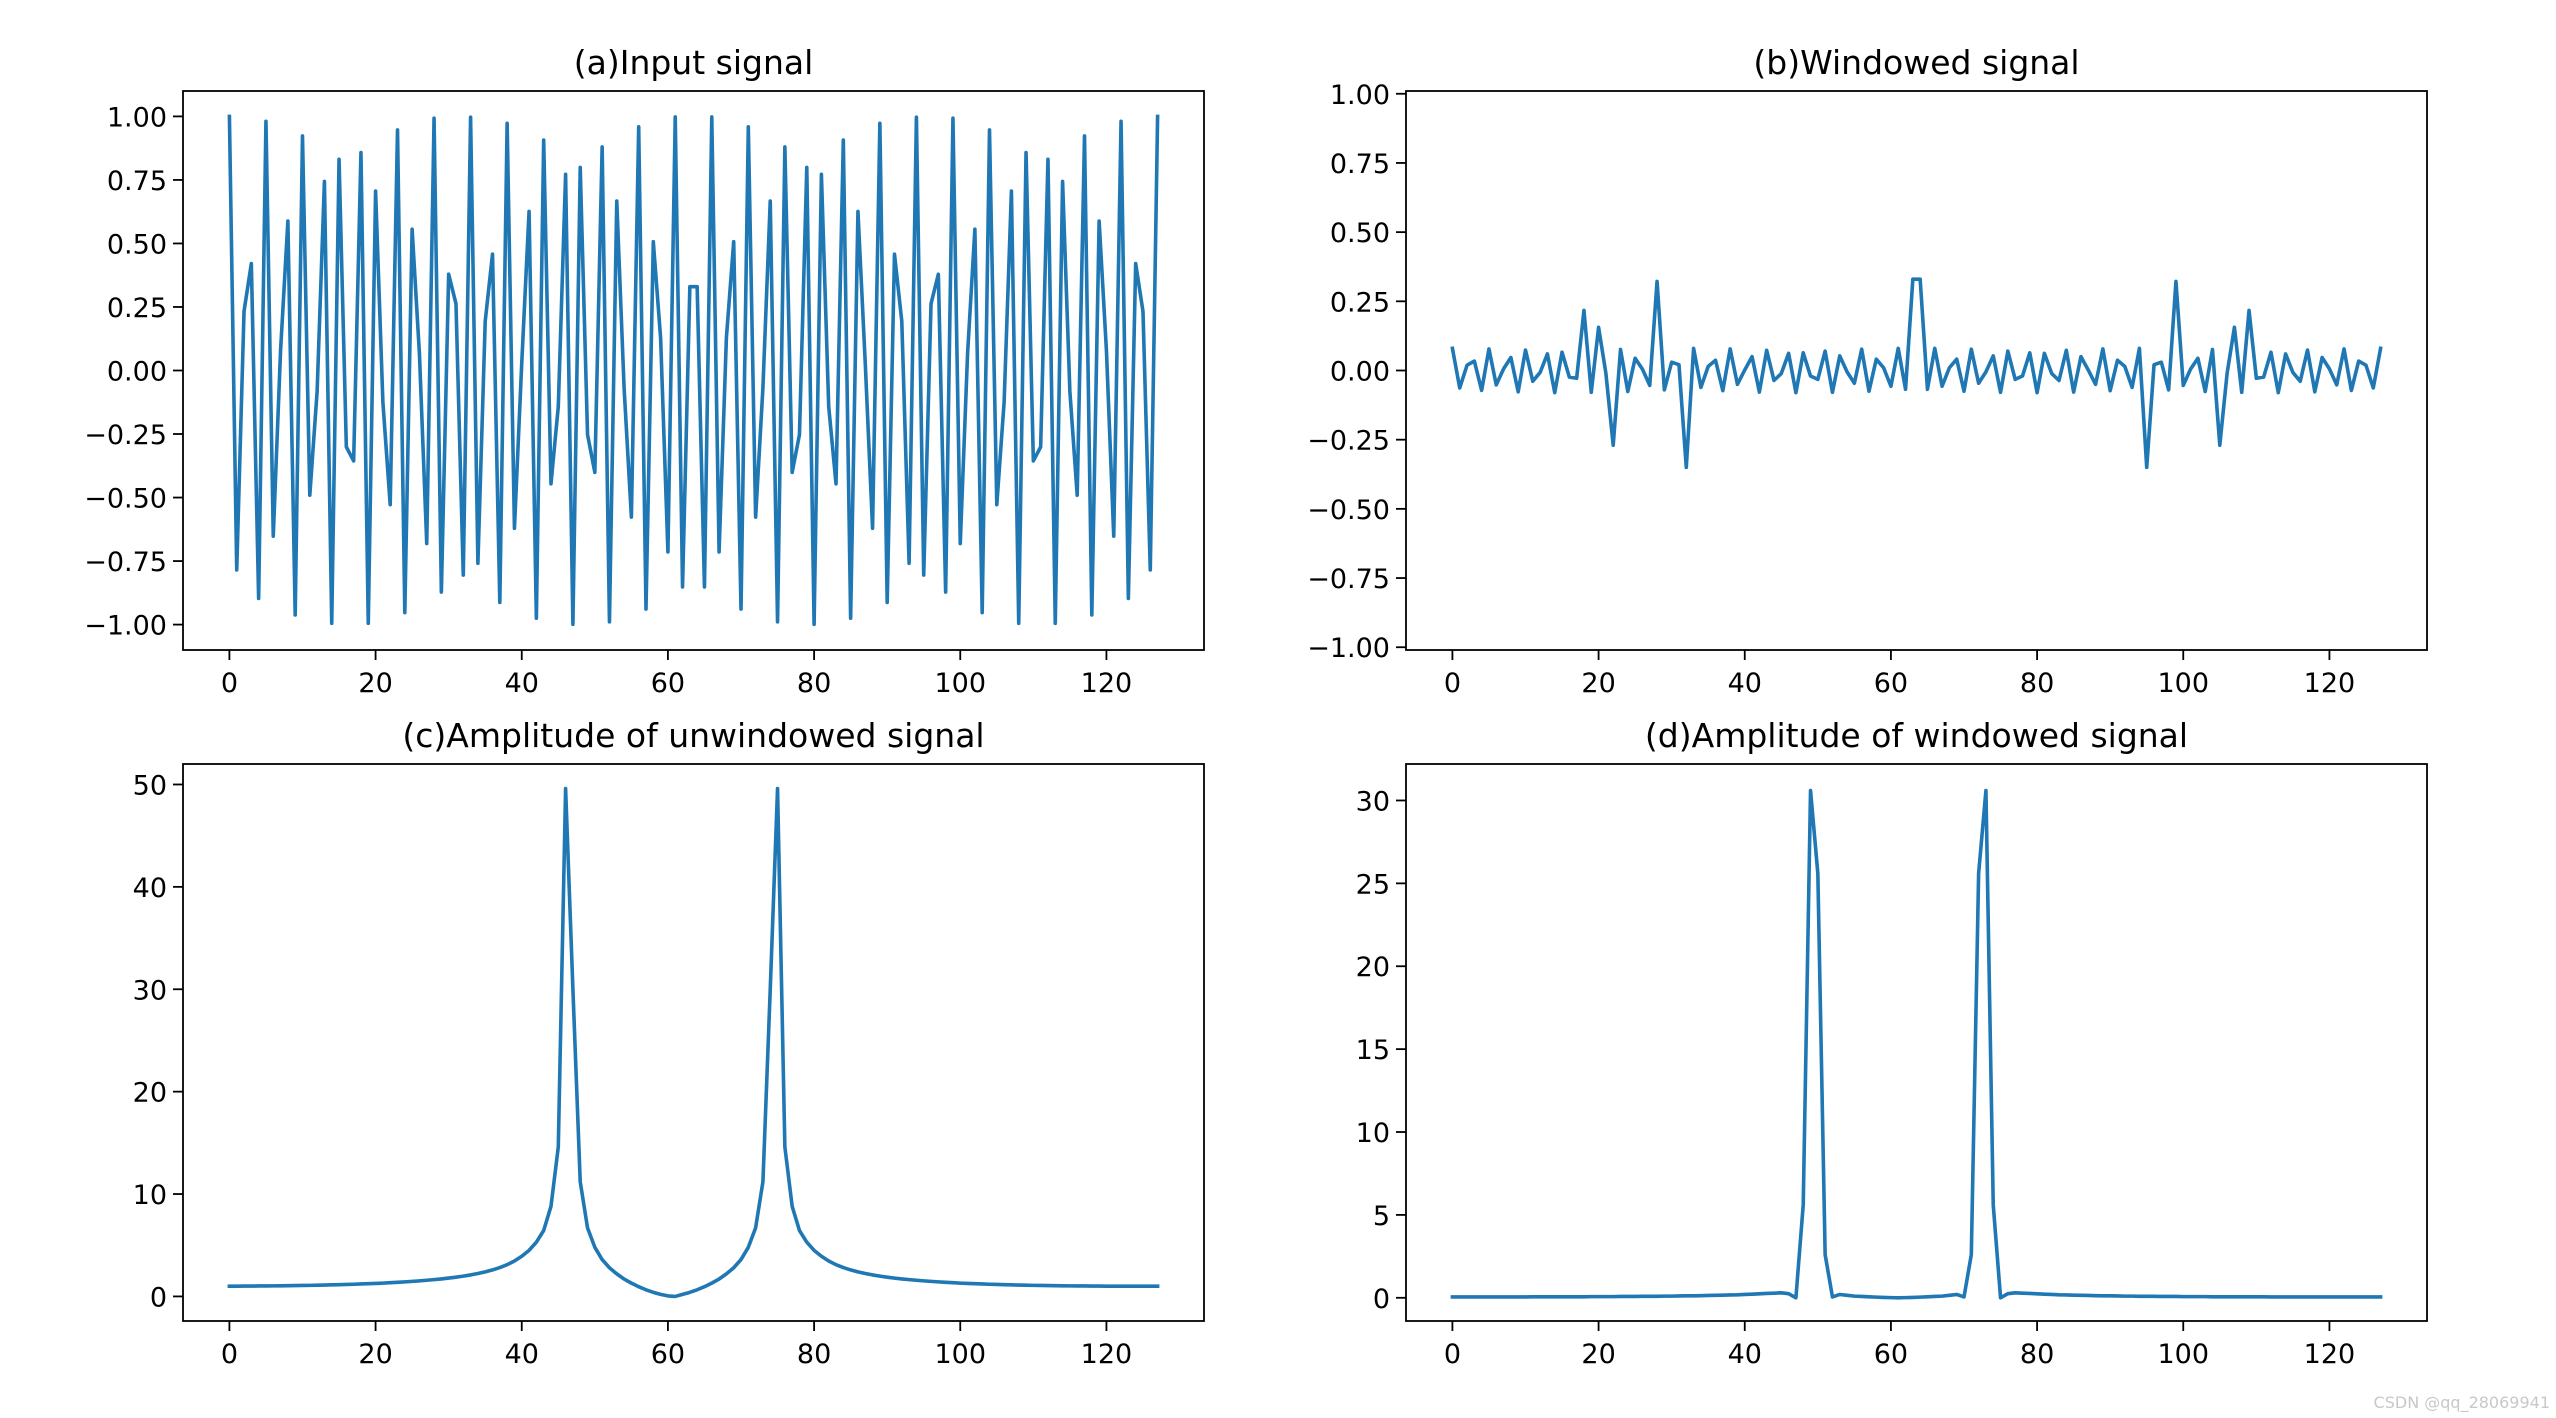  Describe the element at coordinates (137, 181) in the screenshot. I see `chart-input-signal-ytick-label: 0.75` at that location.